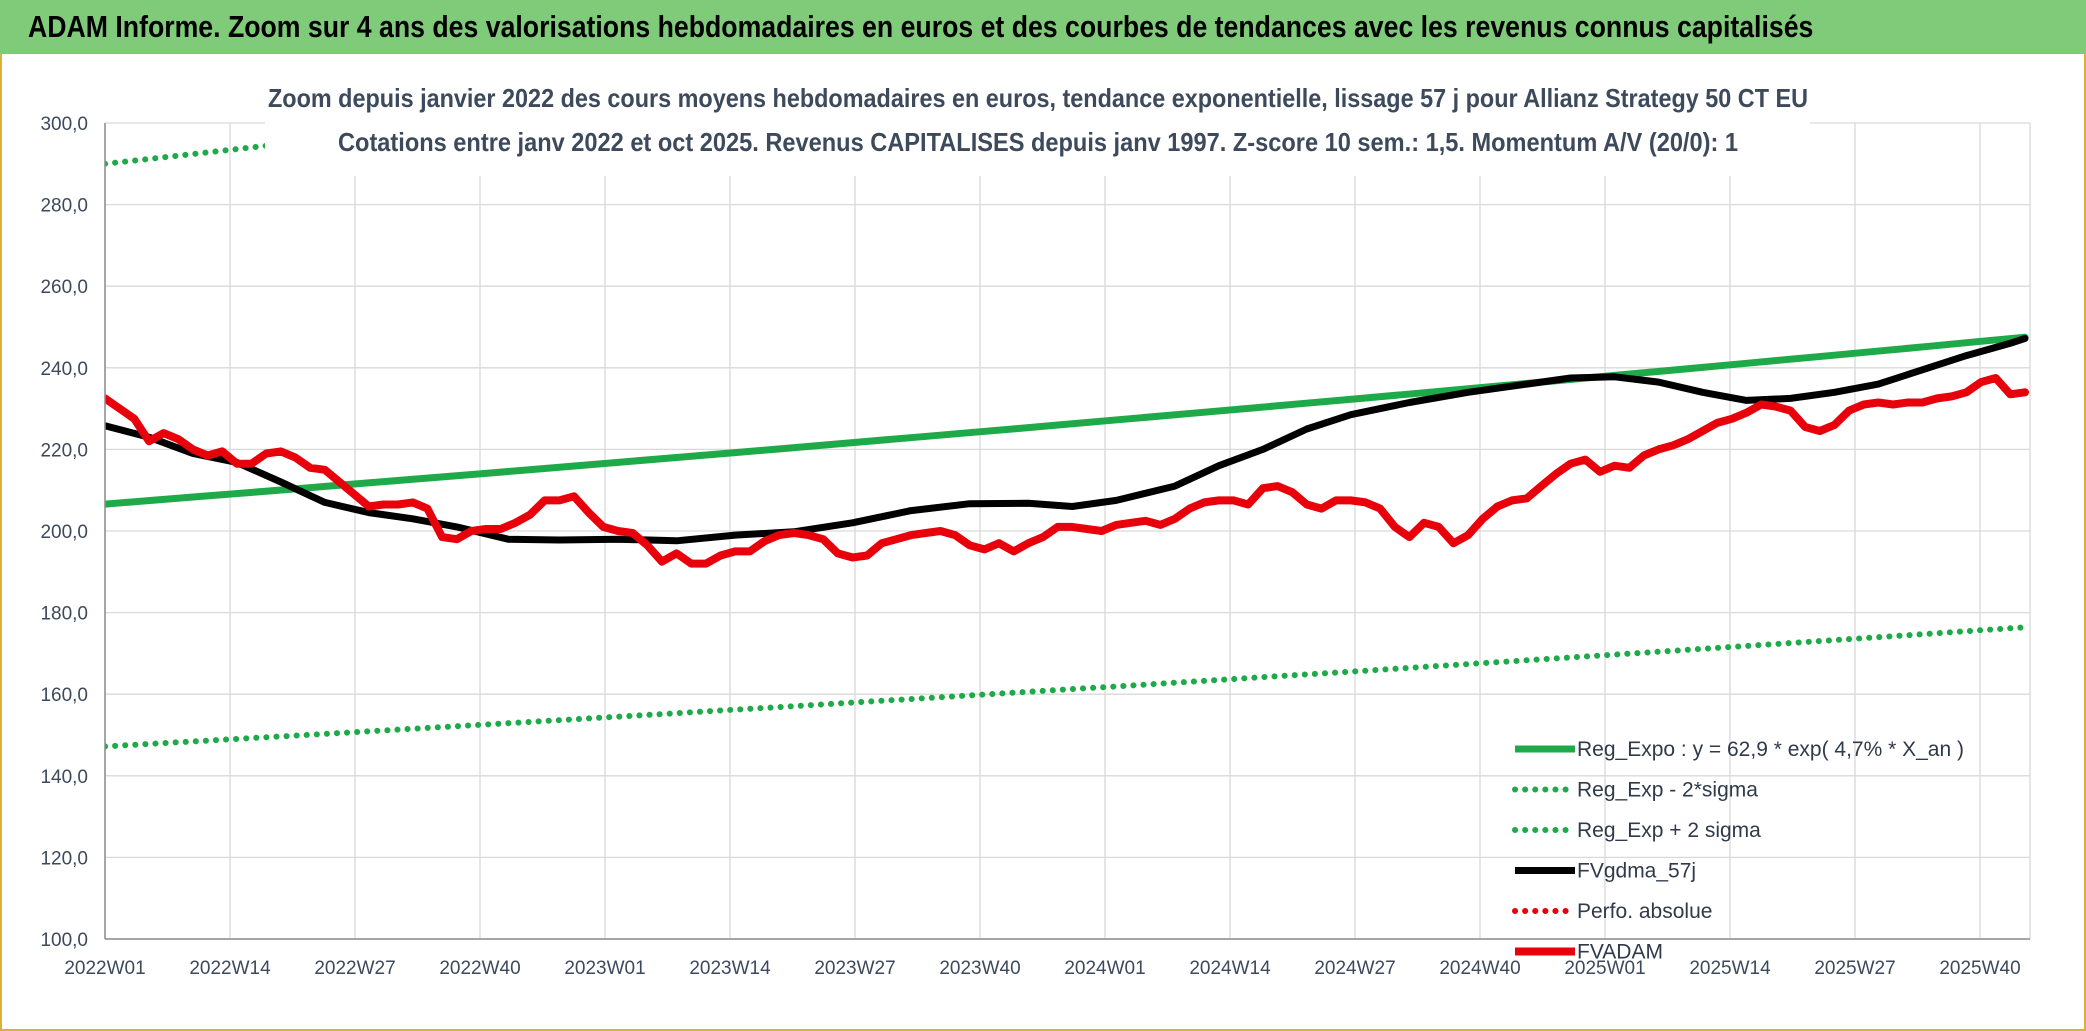 Image resolution: width=2086 pixels, height=1031 pixels. Describe the element at coordinates (1669, 830) in the screenshot. I see `legend-label: Reg_Exp + 2 sigma` at that location.